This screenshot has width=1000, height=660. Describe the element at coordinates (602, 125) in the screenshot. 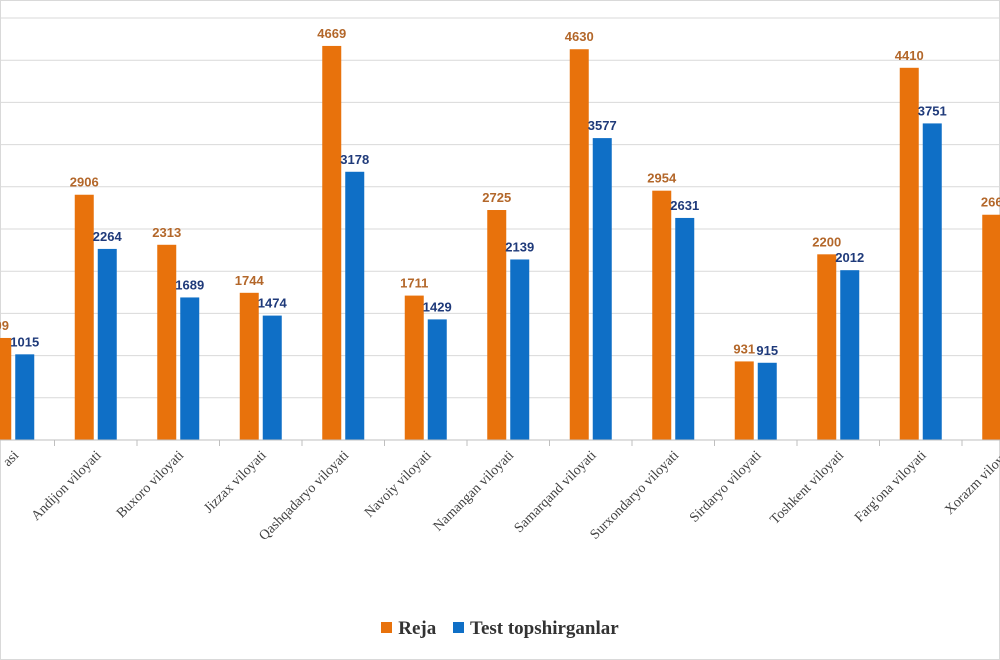

I see `data-label-test: 3577` at that location.